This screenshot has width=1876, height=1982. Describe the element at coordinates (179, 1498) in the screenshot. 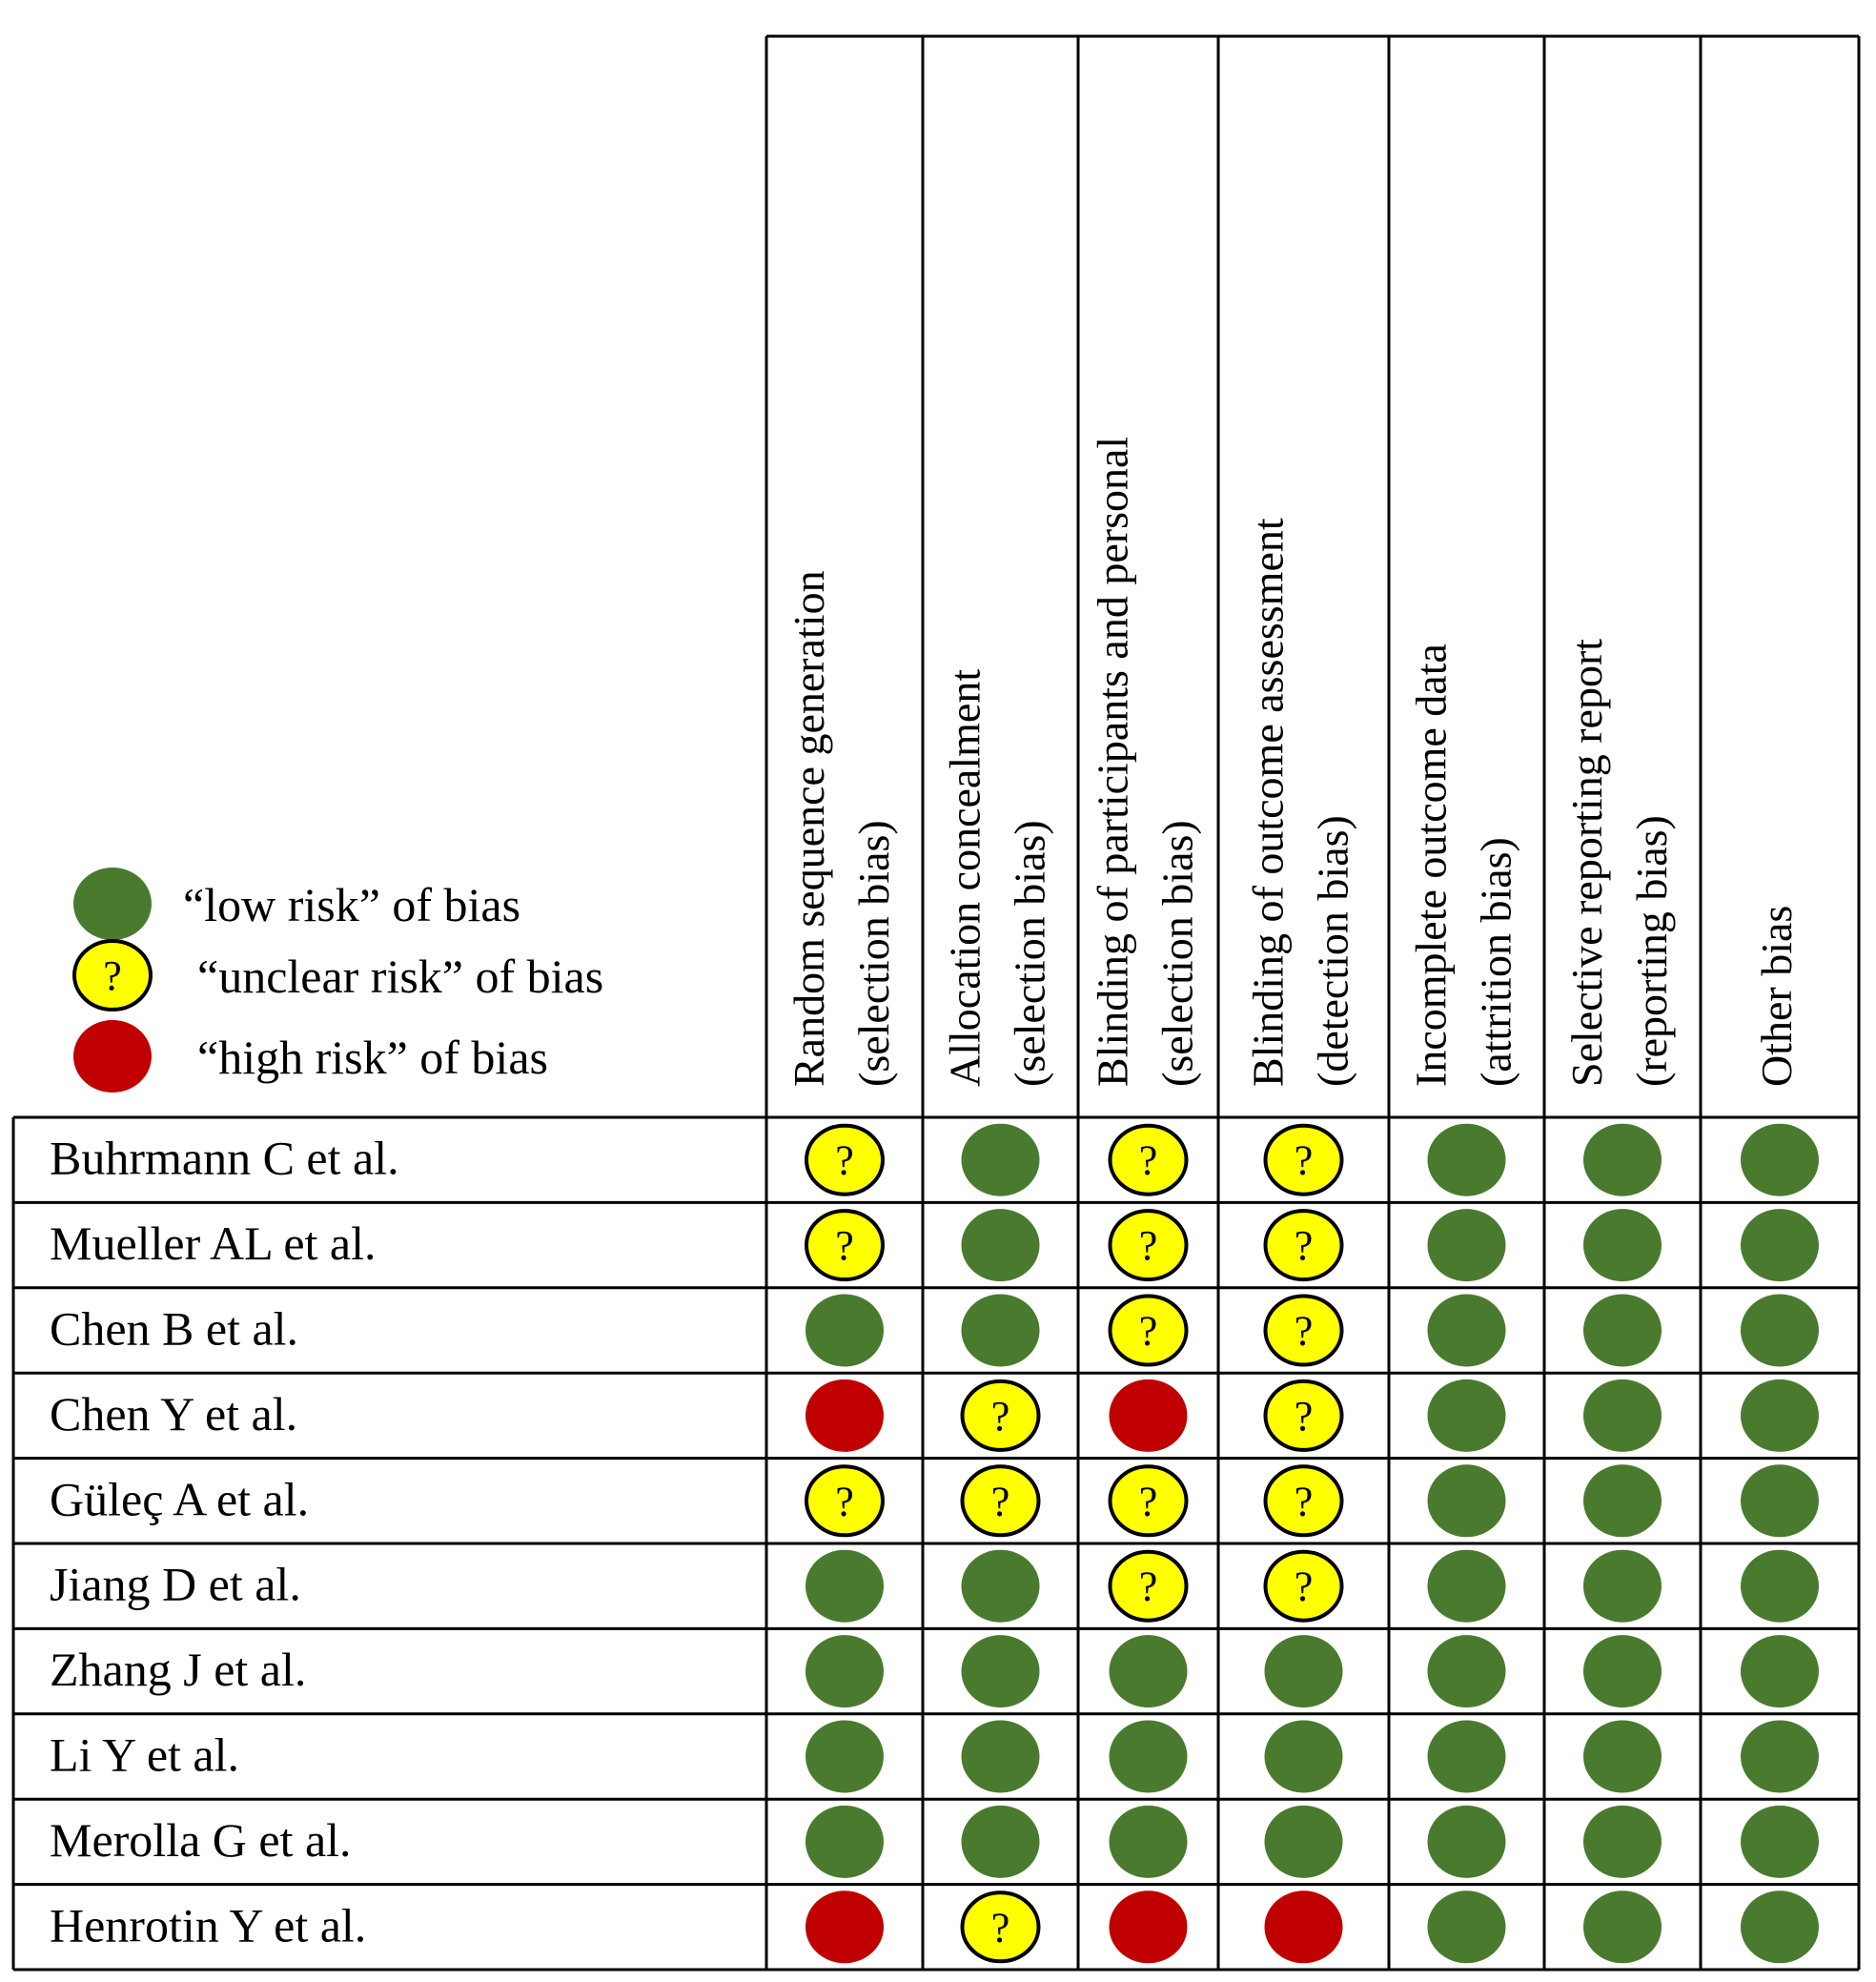

I see `study-name: Güleç A et al.` at that location.